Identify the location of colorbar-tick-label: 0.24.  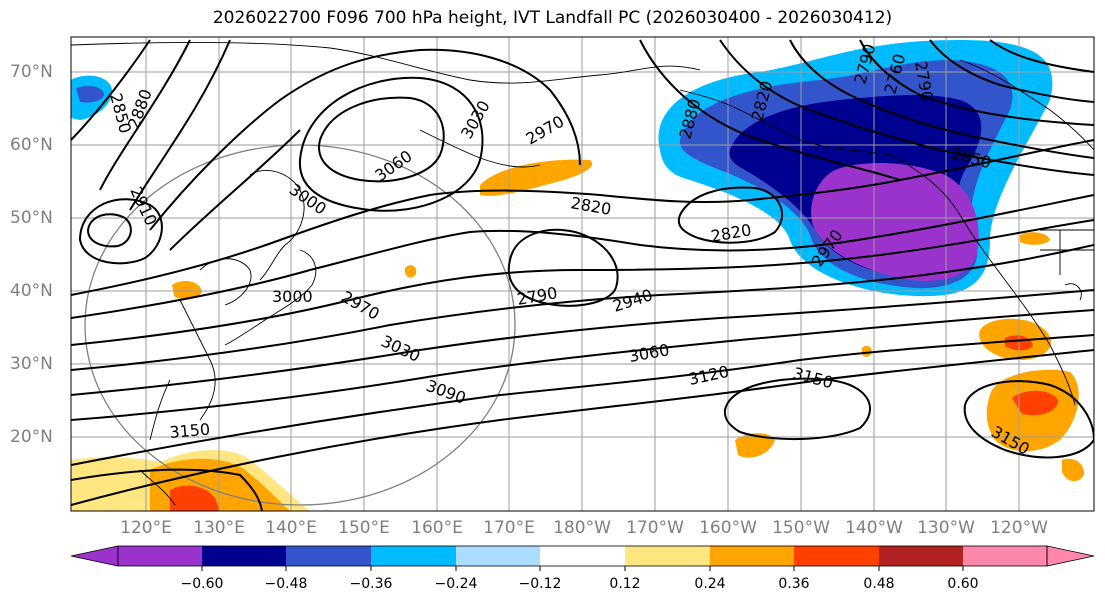
(710, 584).